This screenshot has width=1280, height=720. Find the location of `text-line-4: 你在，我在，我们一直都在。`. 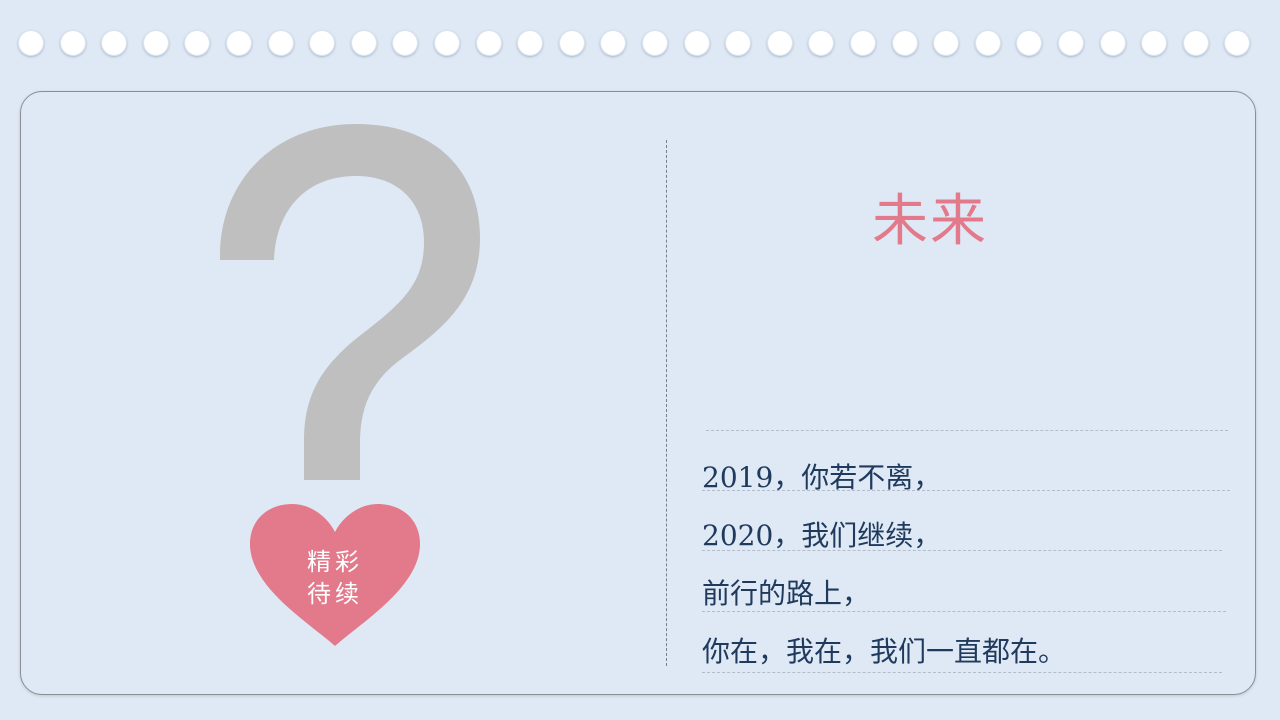

text-line-4: 你在，我在，我们一直都在。 is located at coordinates (884, 651).